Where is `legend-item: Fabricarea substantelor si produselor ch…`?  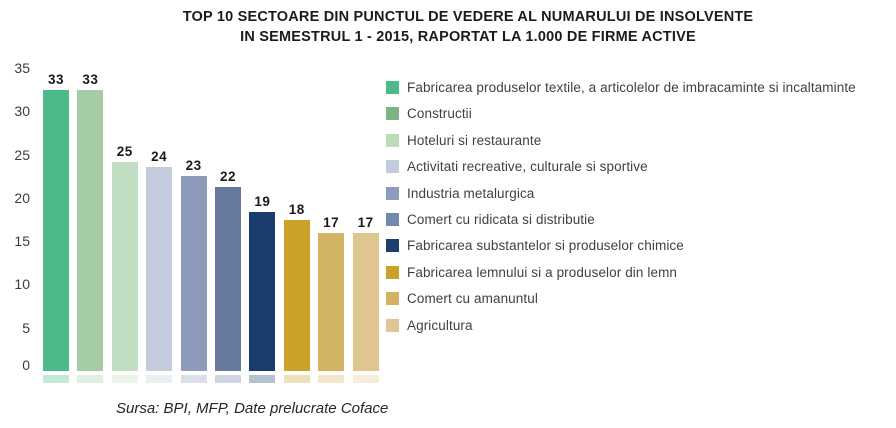
legend-item: Fabricarea substantelor si produselor ch… is located at coordinates (641, 246).